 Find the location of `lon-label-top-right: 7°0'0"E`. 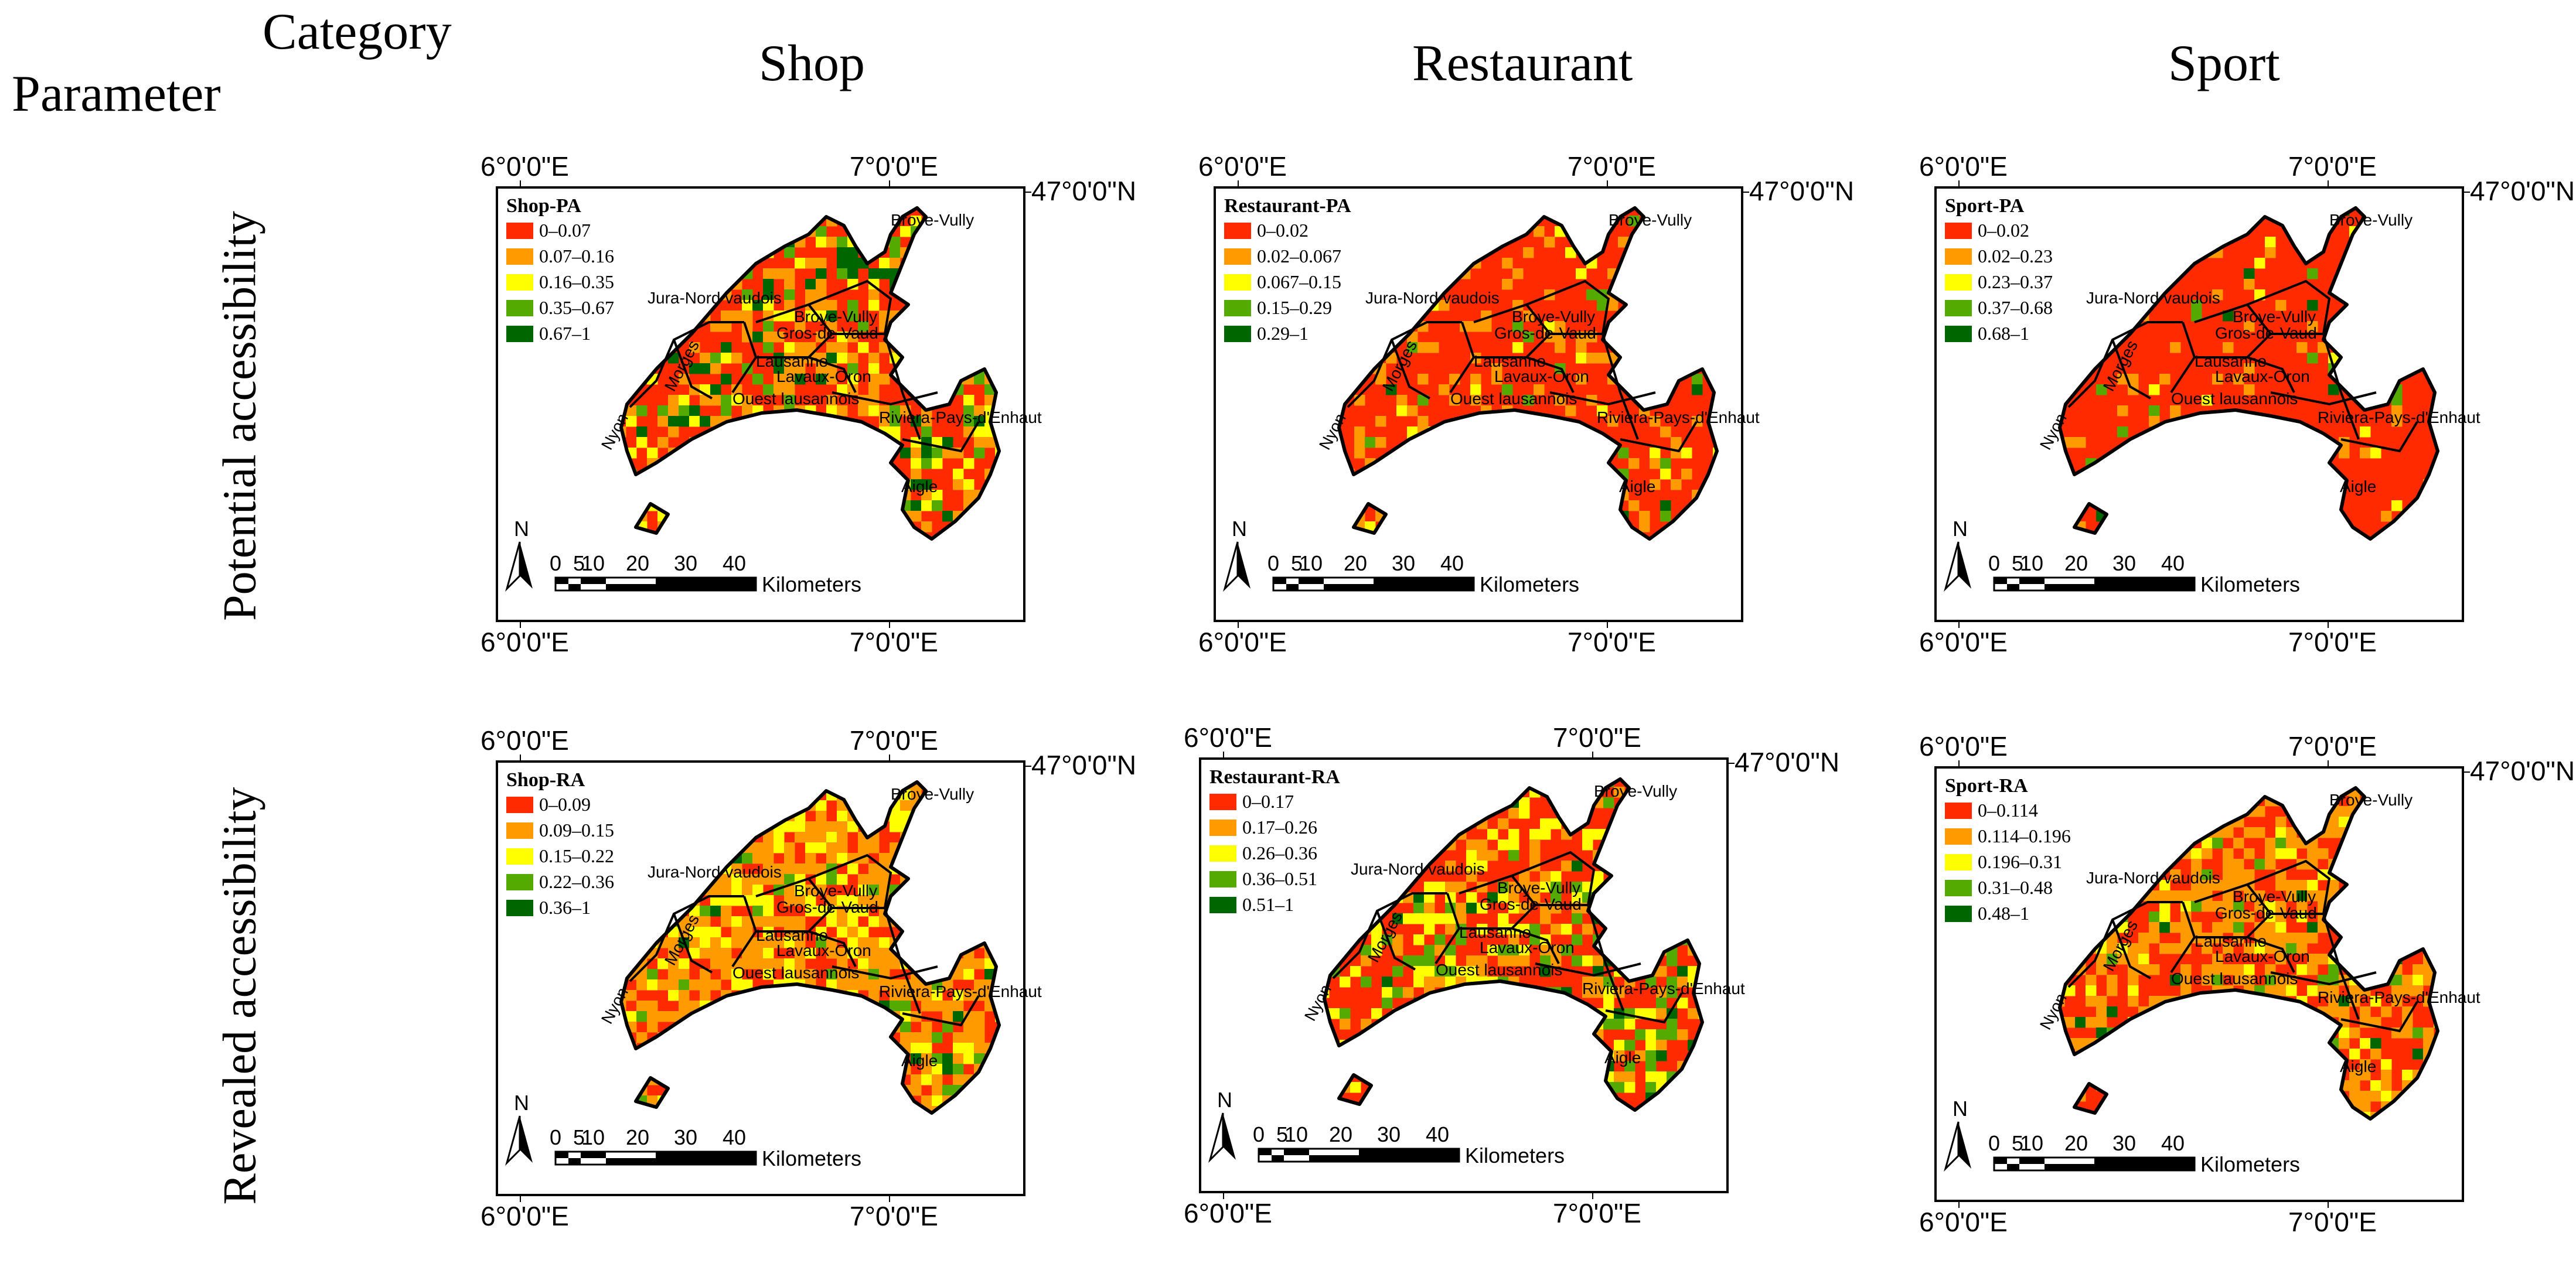

lon-label-top-right: 7°0'0"E is located at coordinates (2332, 166).